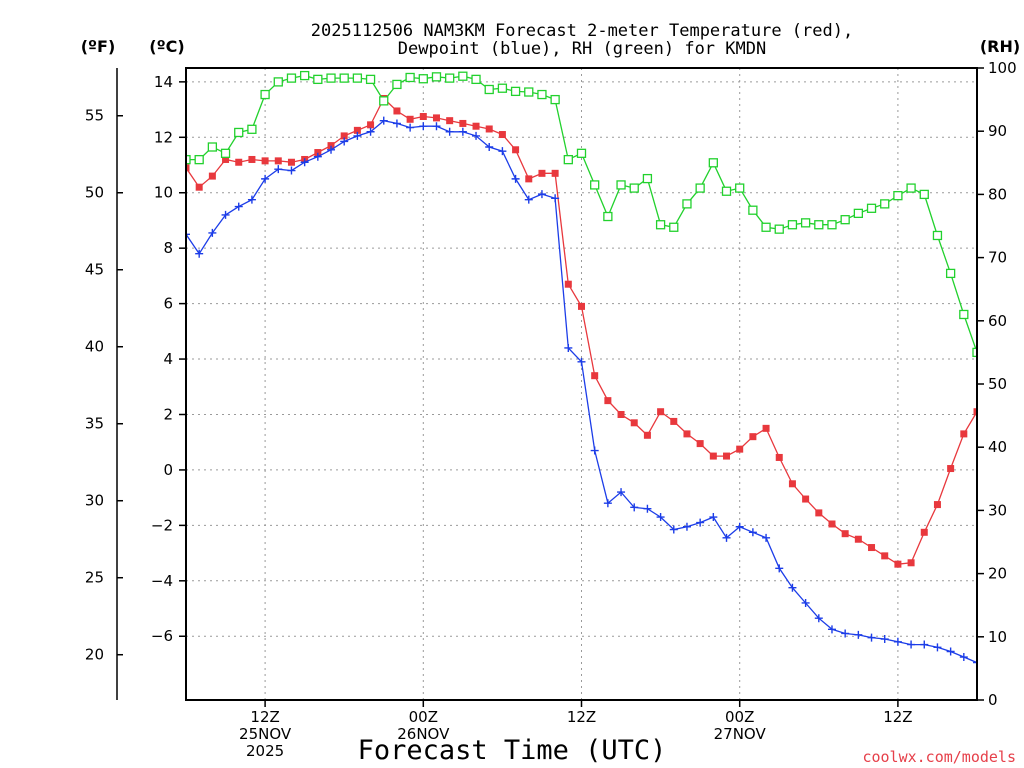 The image size is (1024, 768). Describe the element at coordinates (997, 447) in the screenshot. I see `rh-tick-label: 40` at that location.